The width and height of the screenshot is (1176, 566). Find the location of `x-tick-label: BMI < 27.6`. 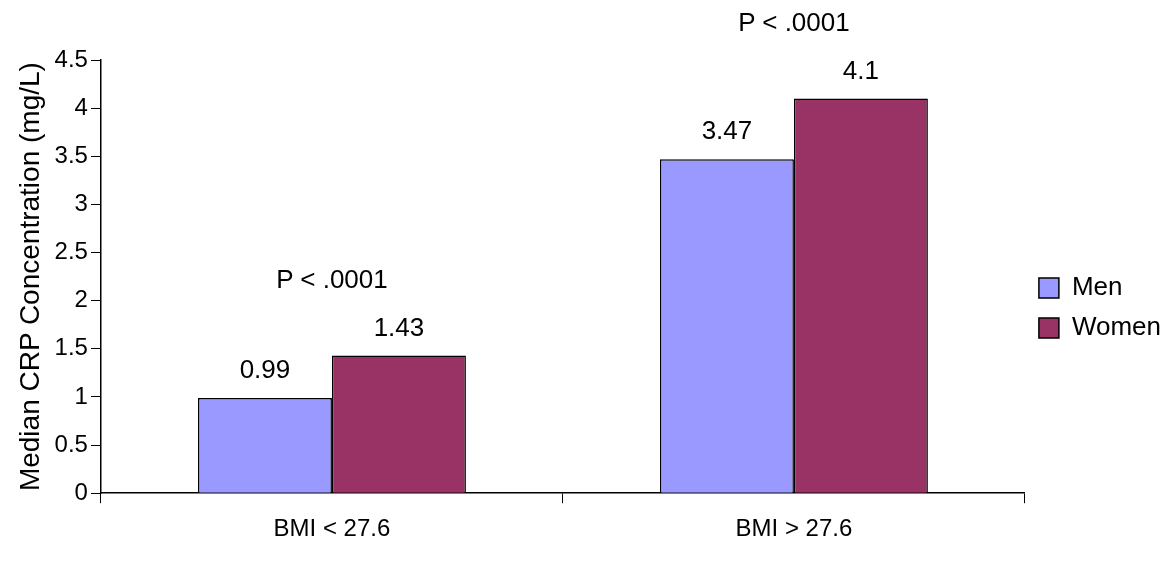

x-tick-label: BMI < 27.6 is located at coordinates (332, 528).